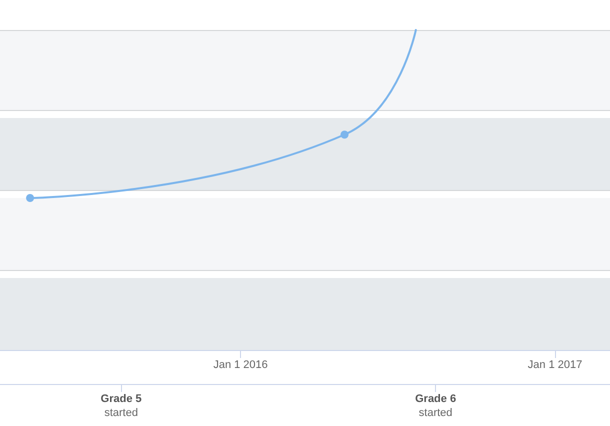 The image size is (610, 426). I want to click on x-tick-label: Jan 1 2017, so click(555, 365).